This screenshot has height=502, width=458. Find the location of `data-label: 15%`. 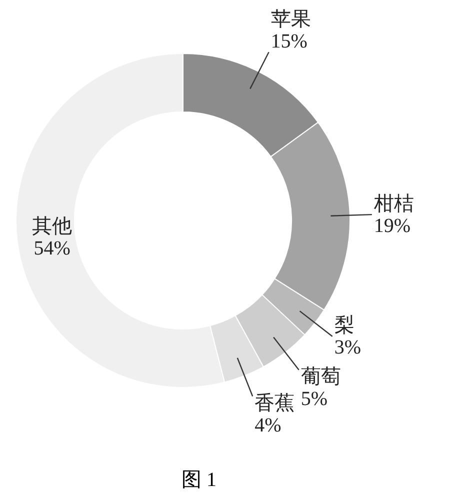

data-label: 15% is located at coordinates (289, 41).